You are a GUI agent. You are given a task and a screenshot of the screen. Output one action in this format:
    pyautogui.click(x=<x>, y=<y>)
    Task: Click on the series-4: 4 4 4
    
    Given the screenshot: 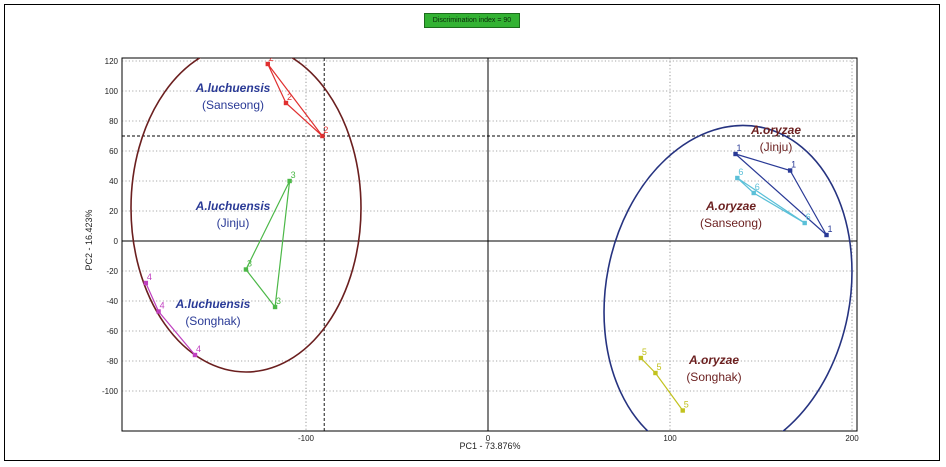 What is the action you would take?
    pyautogui.click(x=172, y=315)
    